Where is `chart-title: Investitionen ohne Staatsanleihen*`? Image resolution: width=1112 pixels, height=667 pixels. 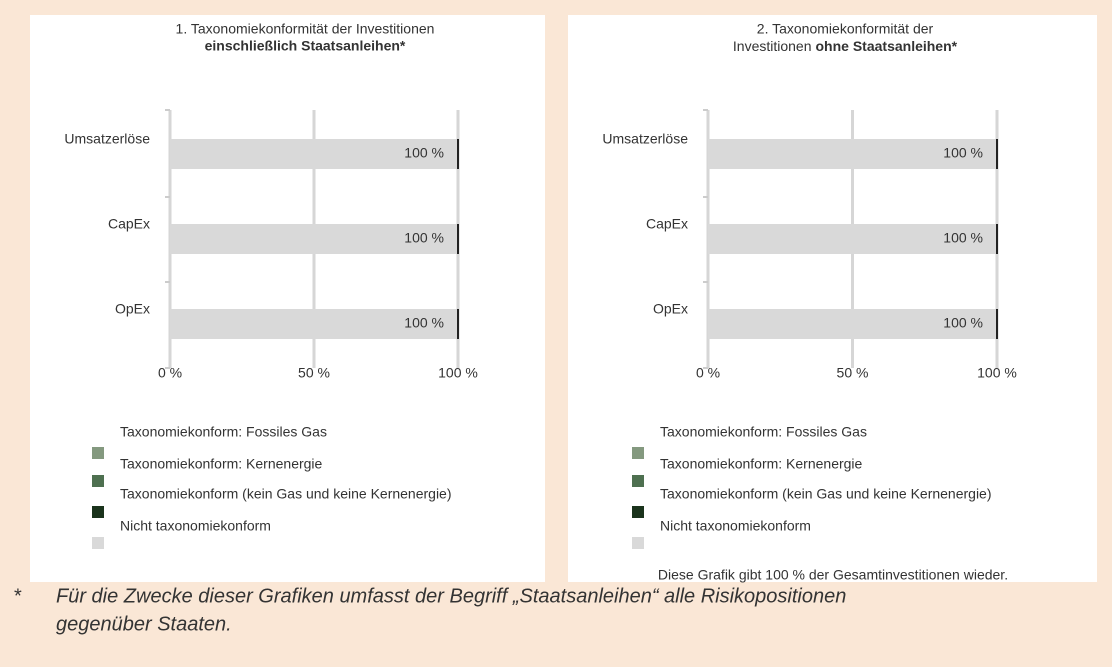 chart-title: Investitionen ohne Staatsanleihen* is located at coordinates (845, 46).